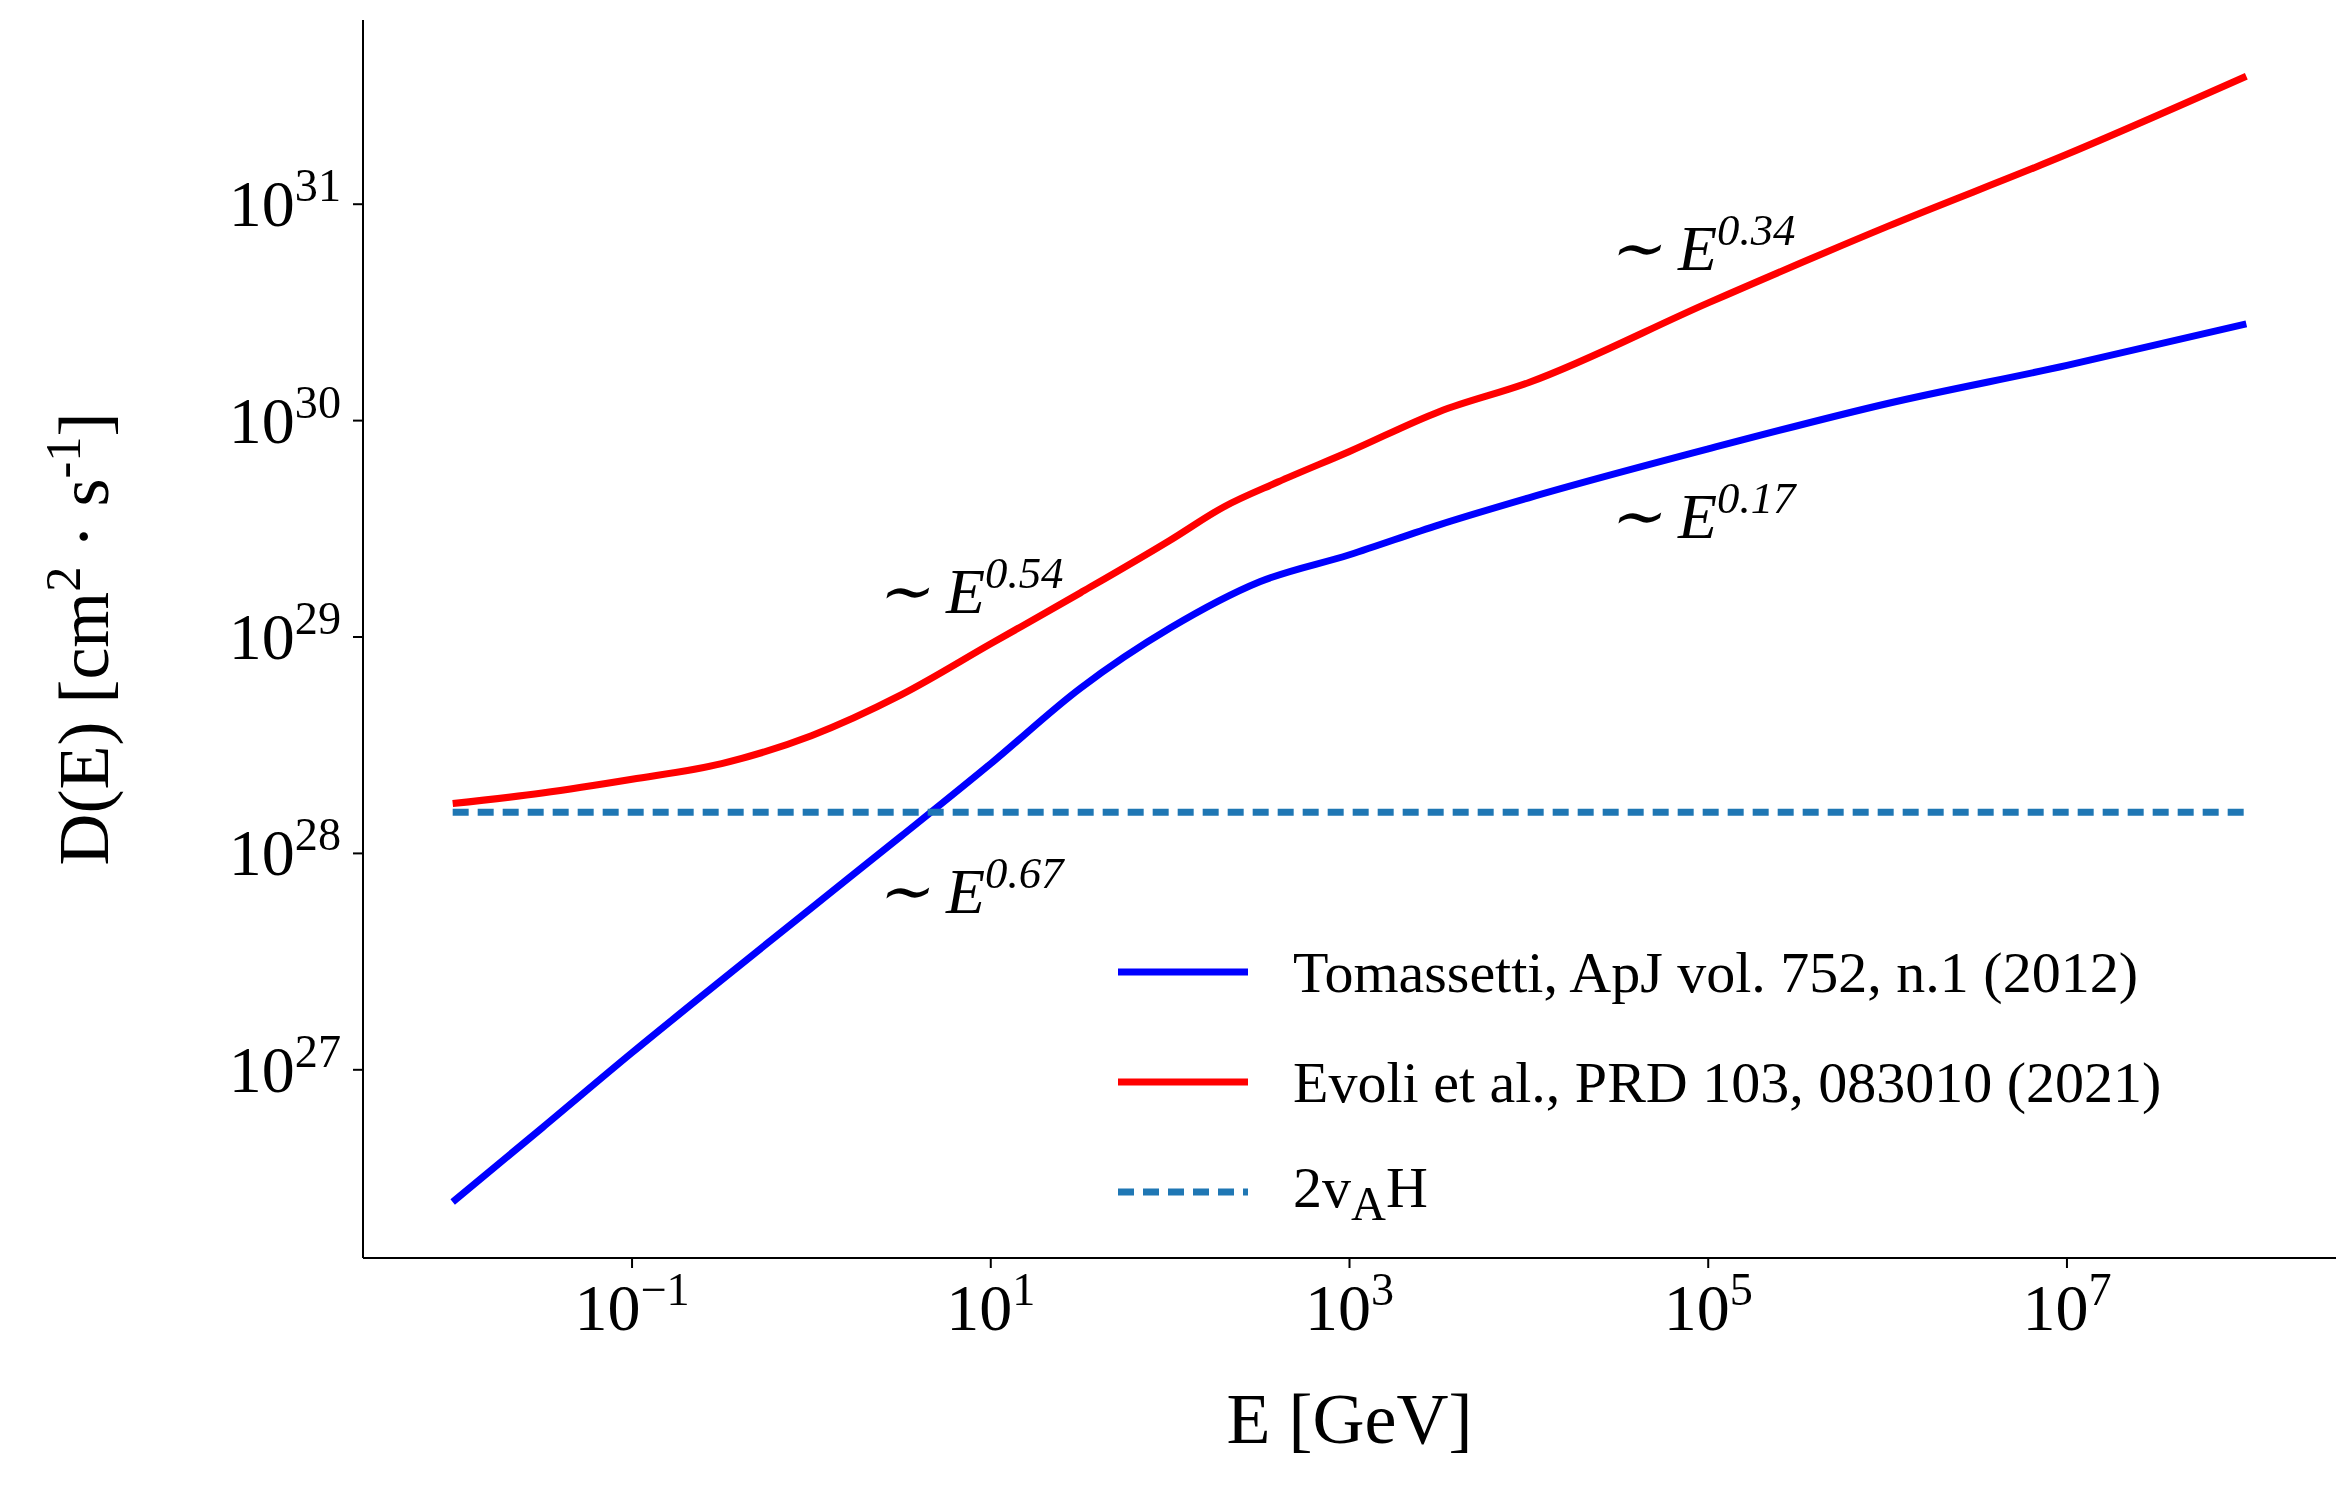 The image size is (2343, 1490). Describe the element at coordinates (284, 200) in the screenshot. I see `y-tick-label: 10$^{31}$` at that location.